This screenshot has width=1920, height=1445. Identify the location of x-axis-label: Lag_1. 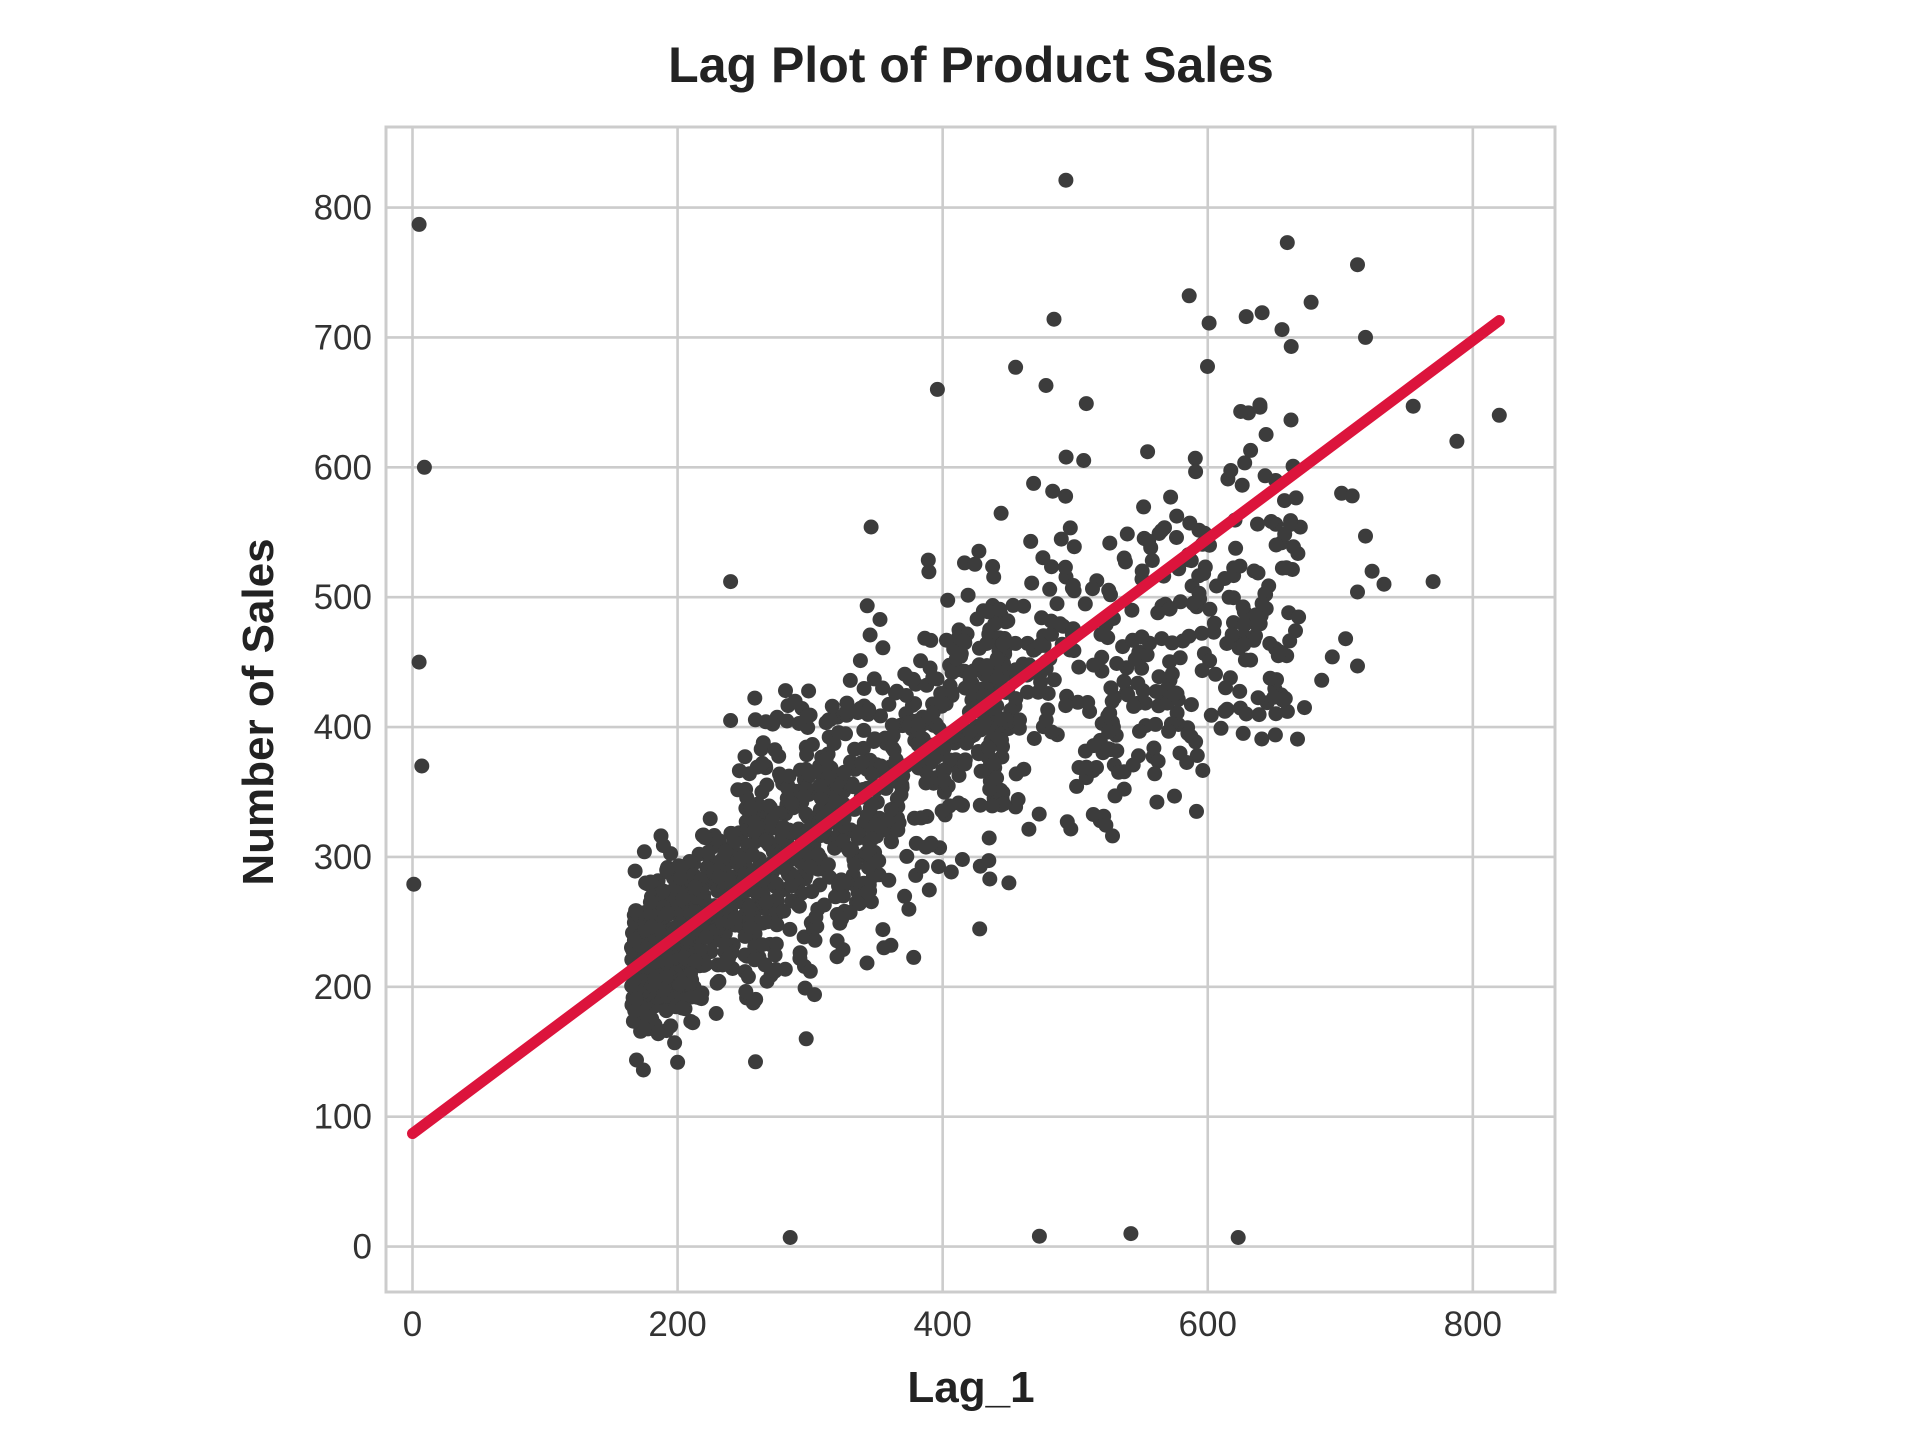
(970, 1387).